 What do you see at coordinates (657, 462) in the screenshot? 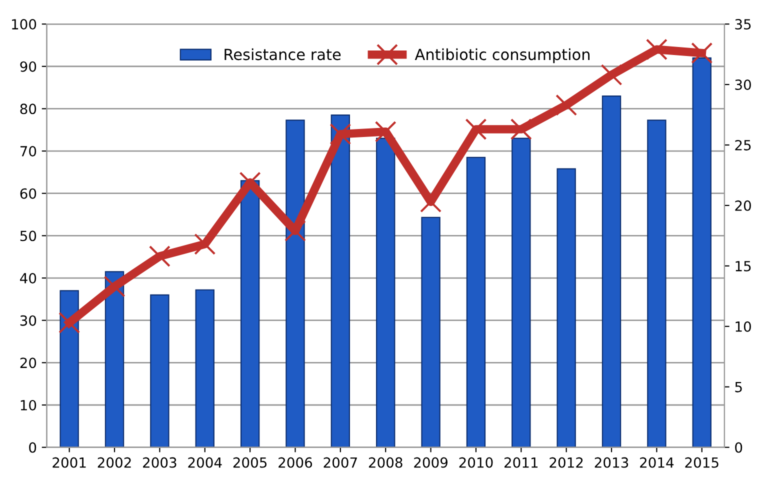
I see `x-tick-label: 2014` at bounding box center [657, 462].